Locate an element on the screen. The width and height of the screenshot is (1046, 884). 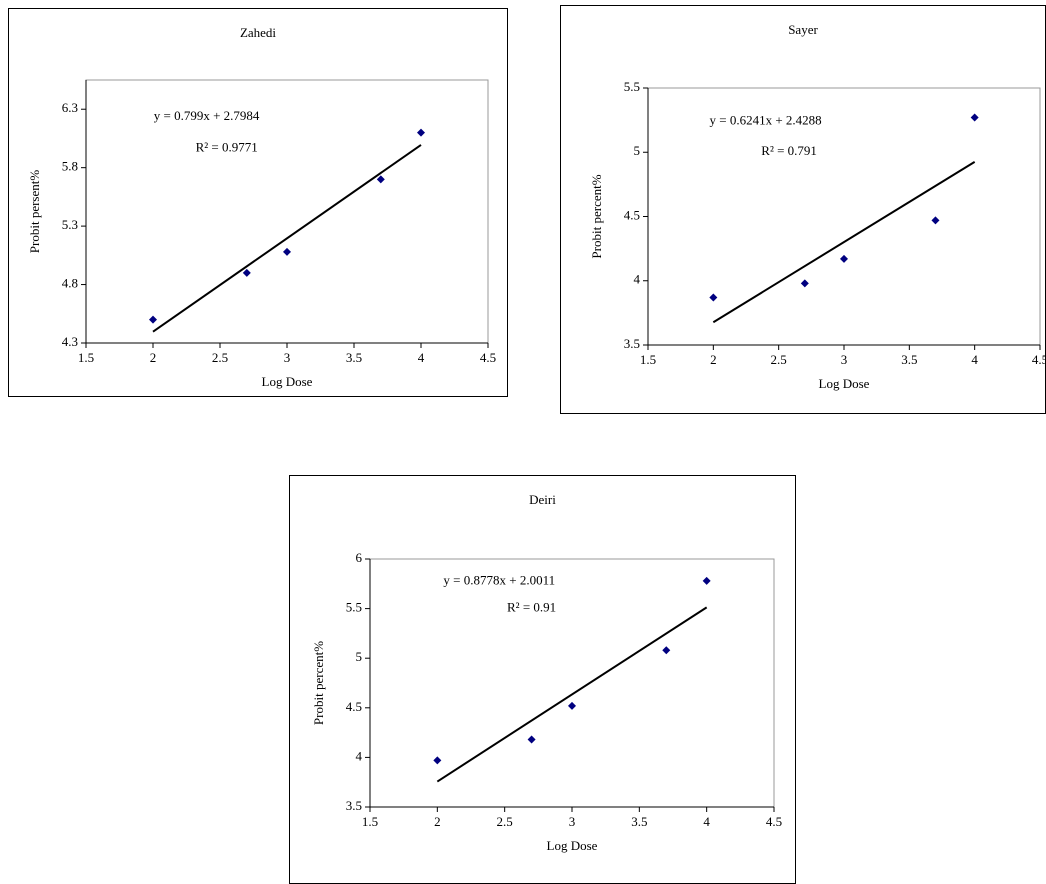
chart-title: Sayer is located at coordinates (803, 29).